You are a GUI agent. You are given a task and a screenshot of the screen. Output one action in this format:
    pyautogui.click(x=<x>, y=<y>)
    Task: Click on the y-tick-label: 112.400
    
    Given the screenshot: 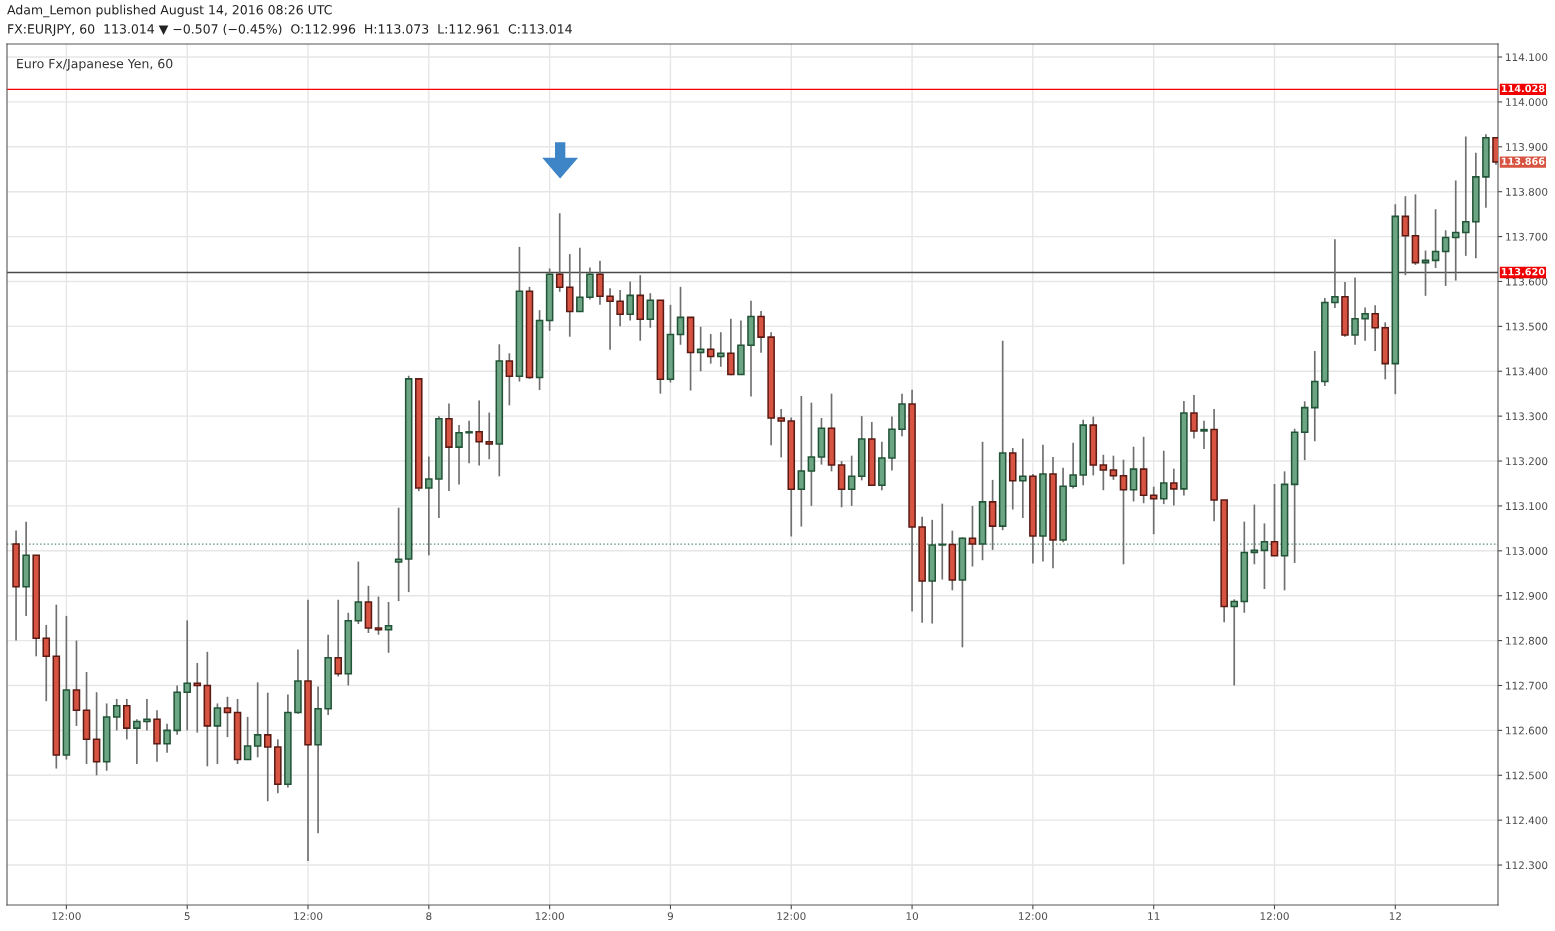 What is the action you would take?
    pyautogui.click(x=1527, y=820)
    